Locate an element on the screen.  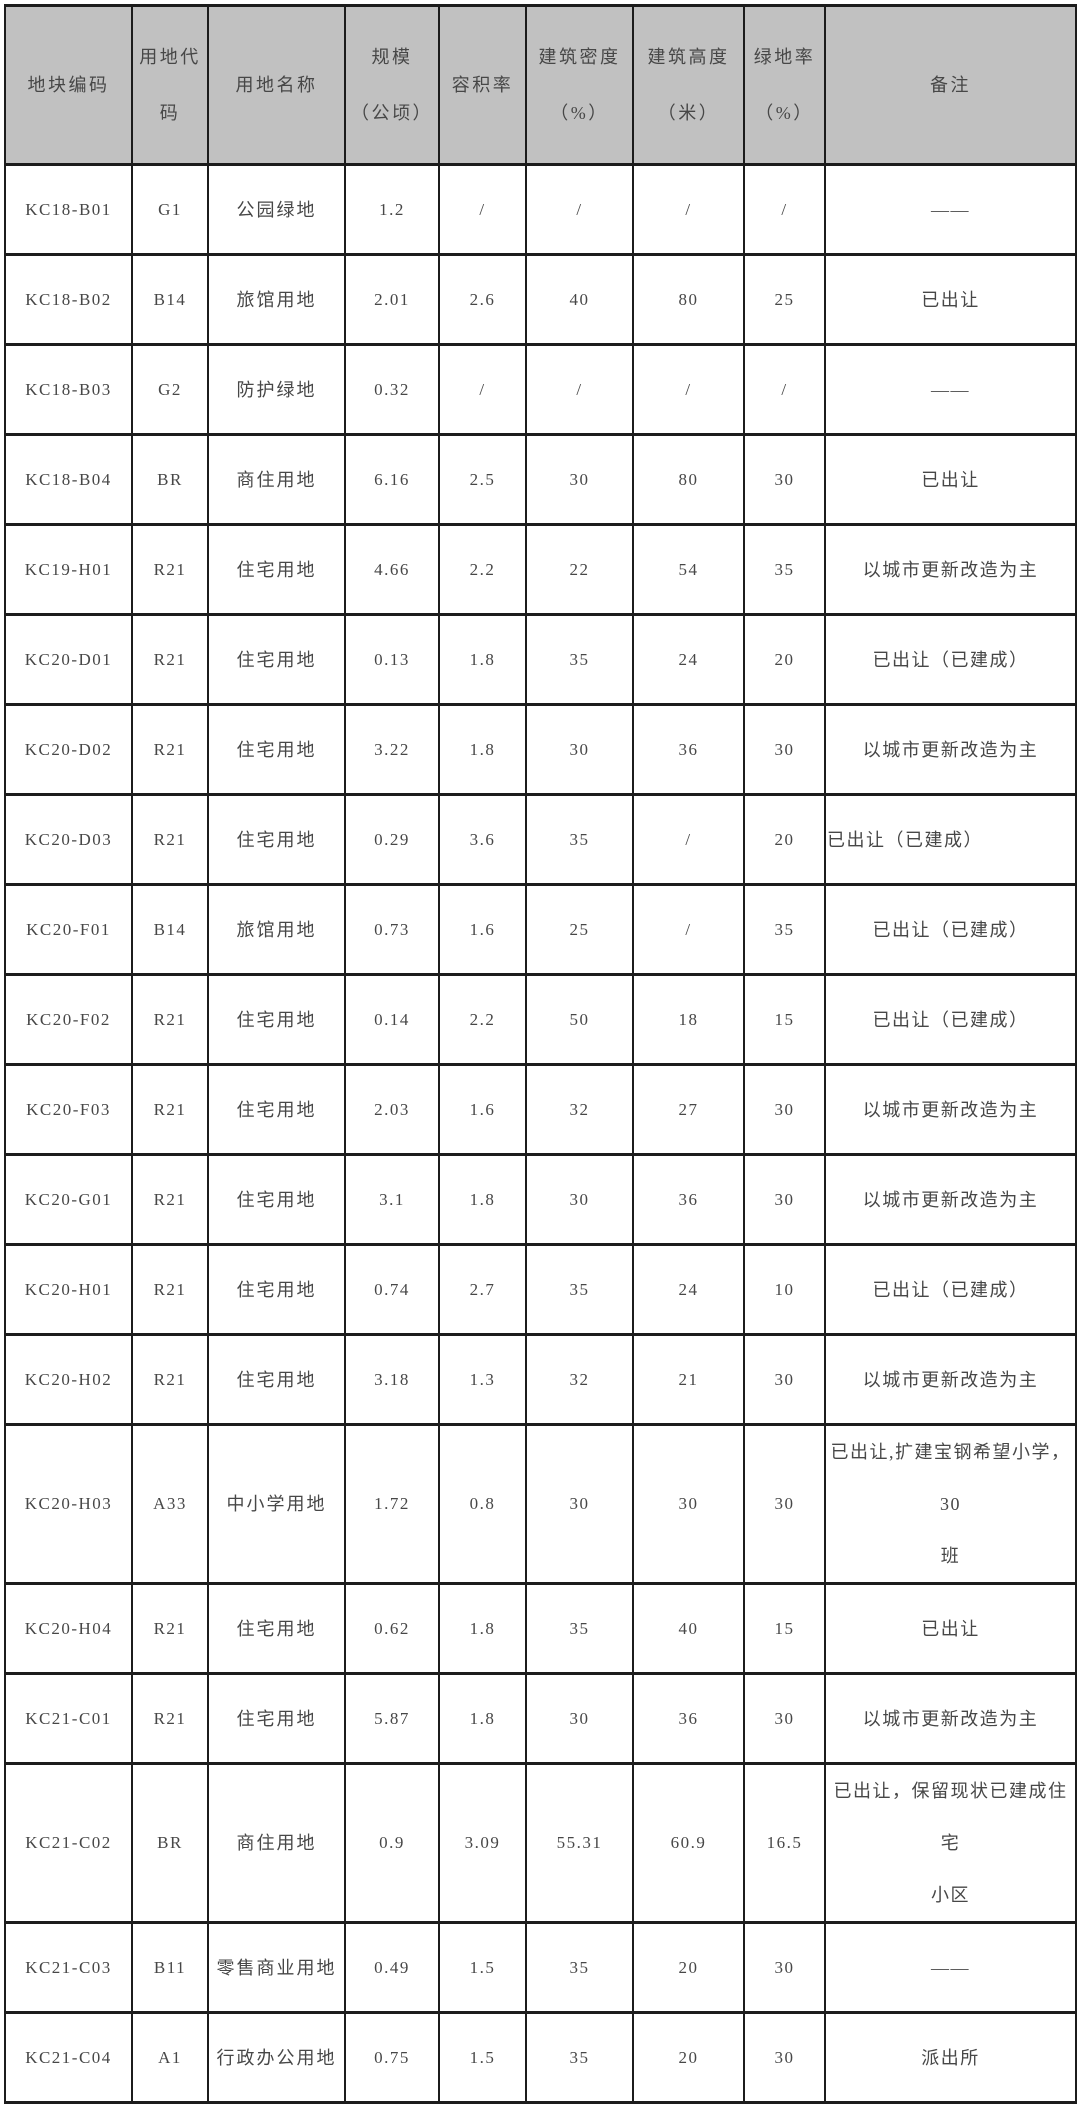
cell-land_name: 中小学用地 is located at coordinates (276, 1504).